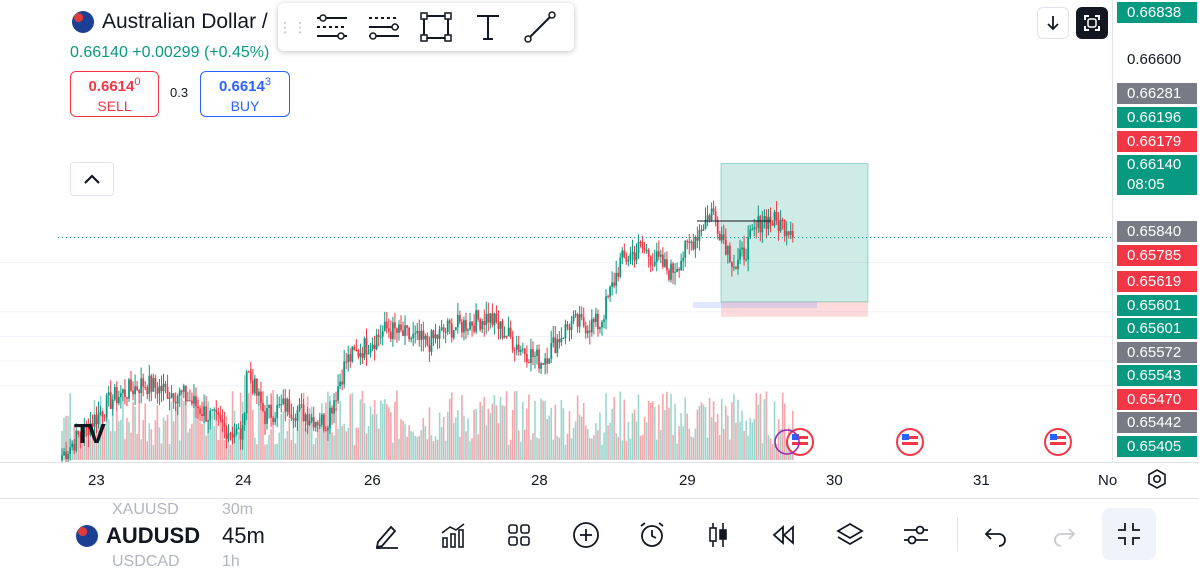 This screenshot has width=1199, height=568. Describe the element at coordinates (488, 27) in the screenshot. I see `text-tool-button` at that location.